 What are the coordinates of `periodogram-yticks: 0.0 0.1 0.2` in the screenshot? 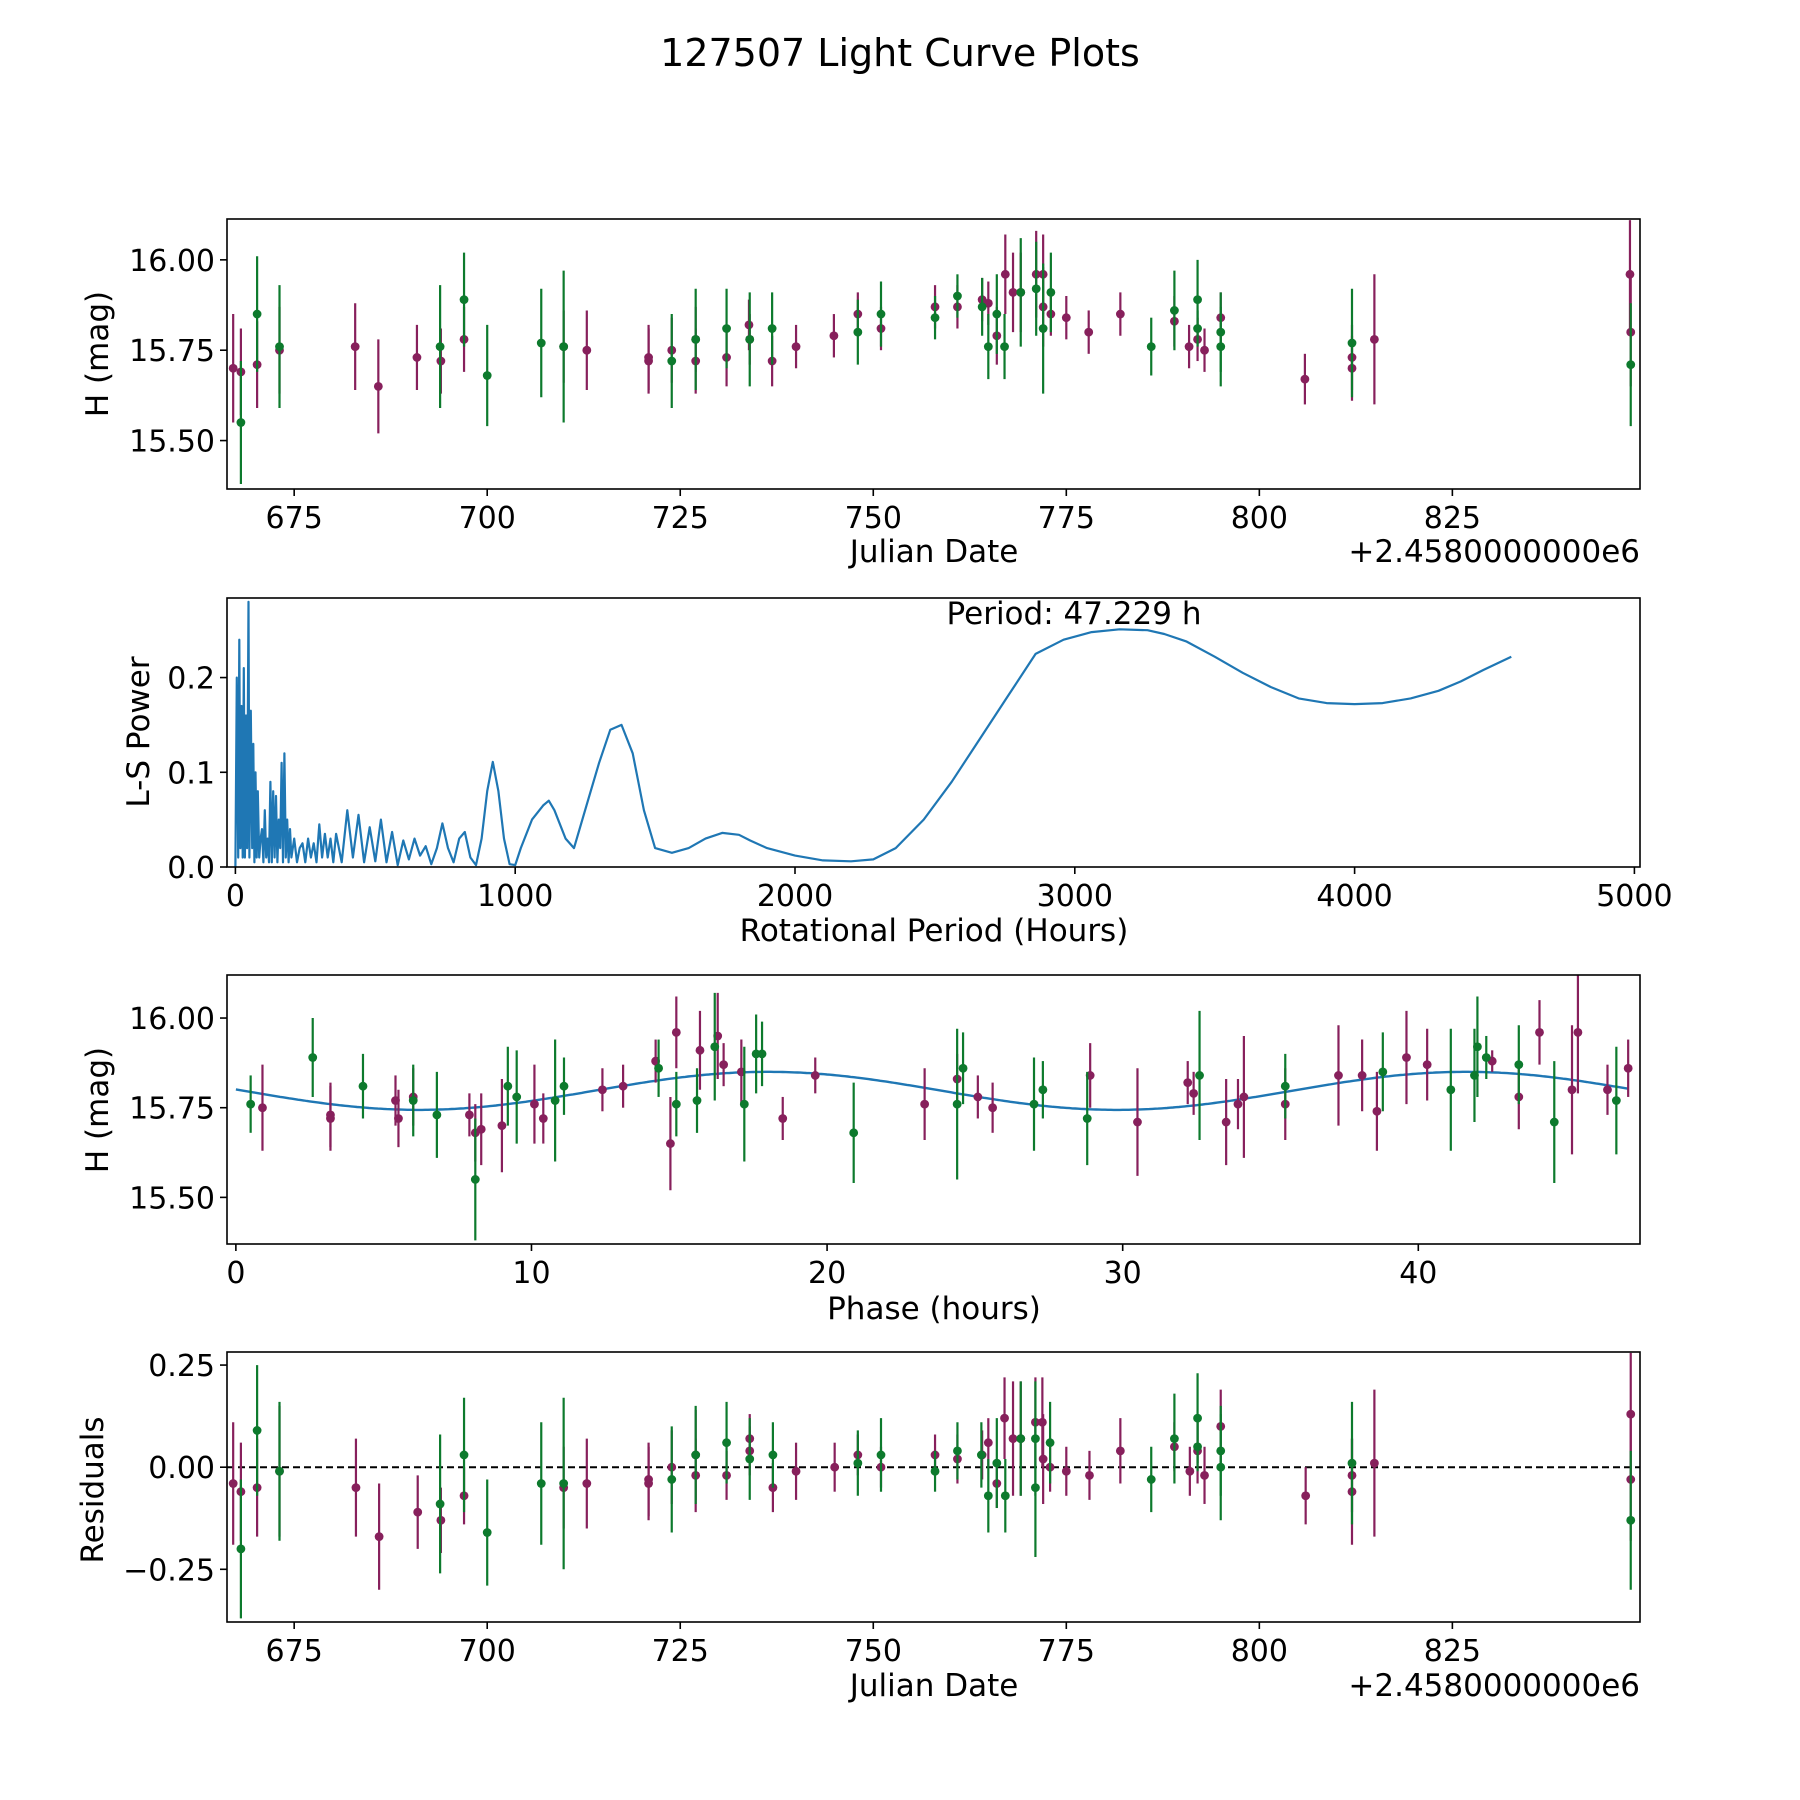 It's located at (197, 774).